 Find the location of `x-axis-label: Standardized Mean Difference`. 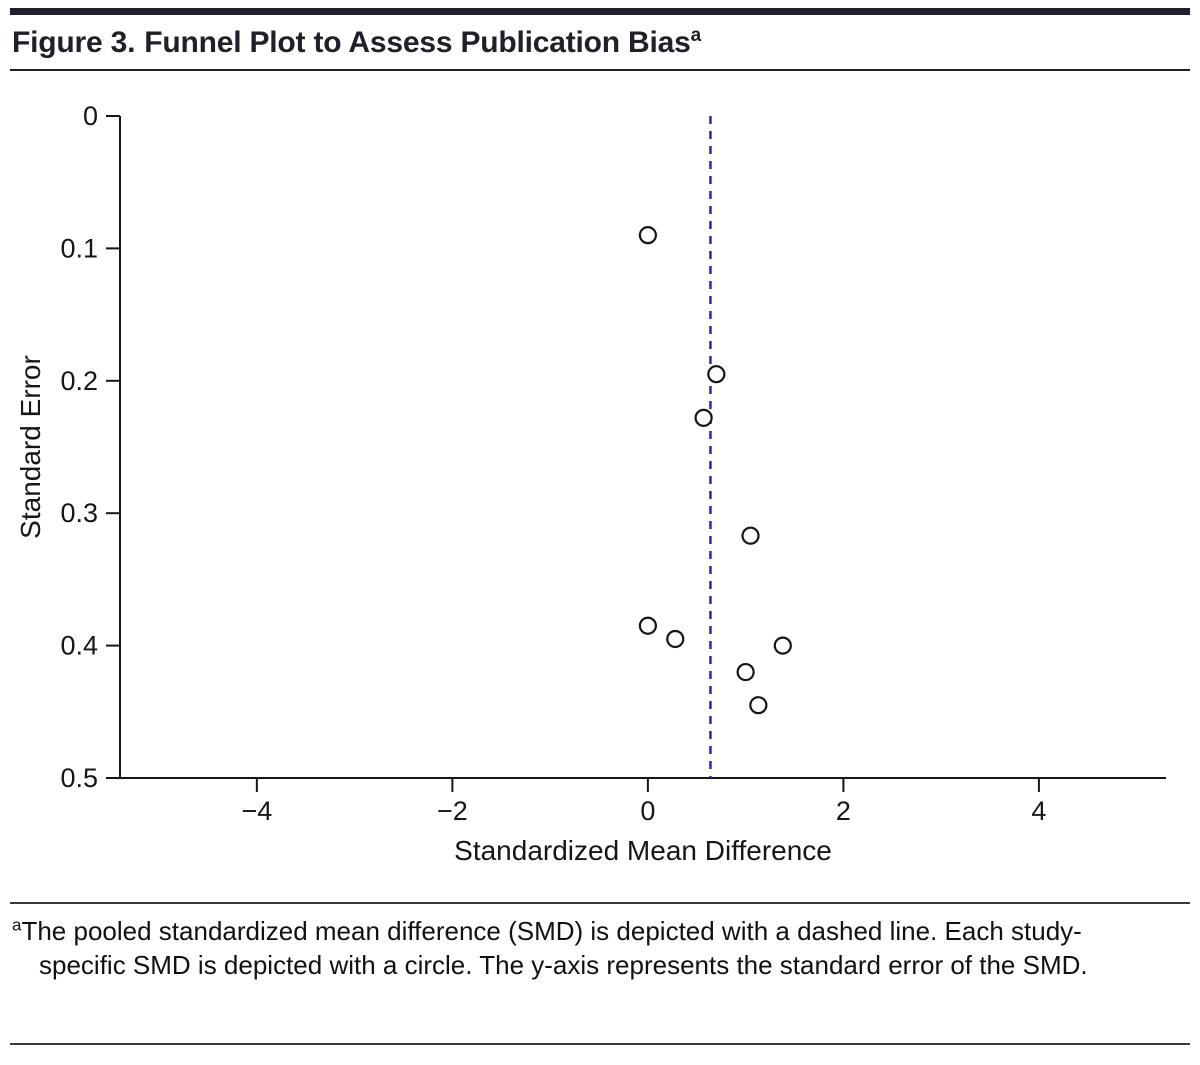

x-axis-label: Standardized Mean Difference is located at coordinates (643, 850).